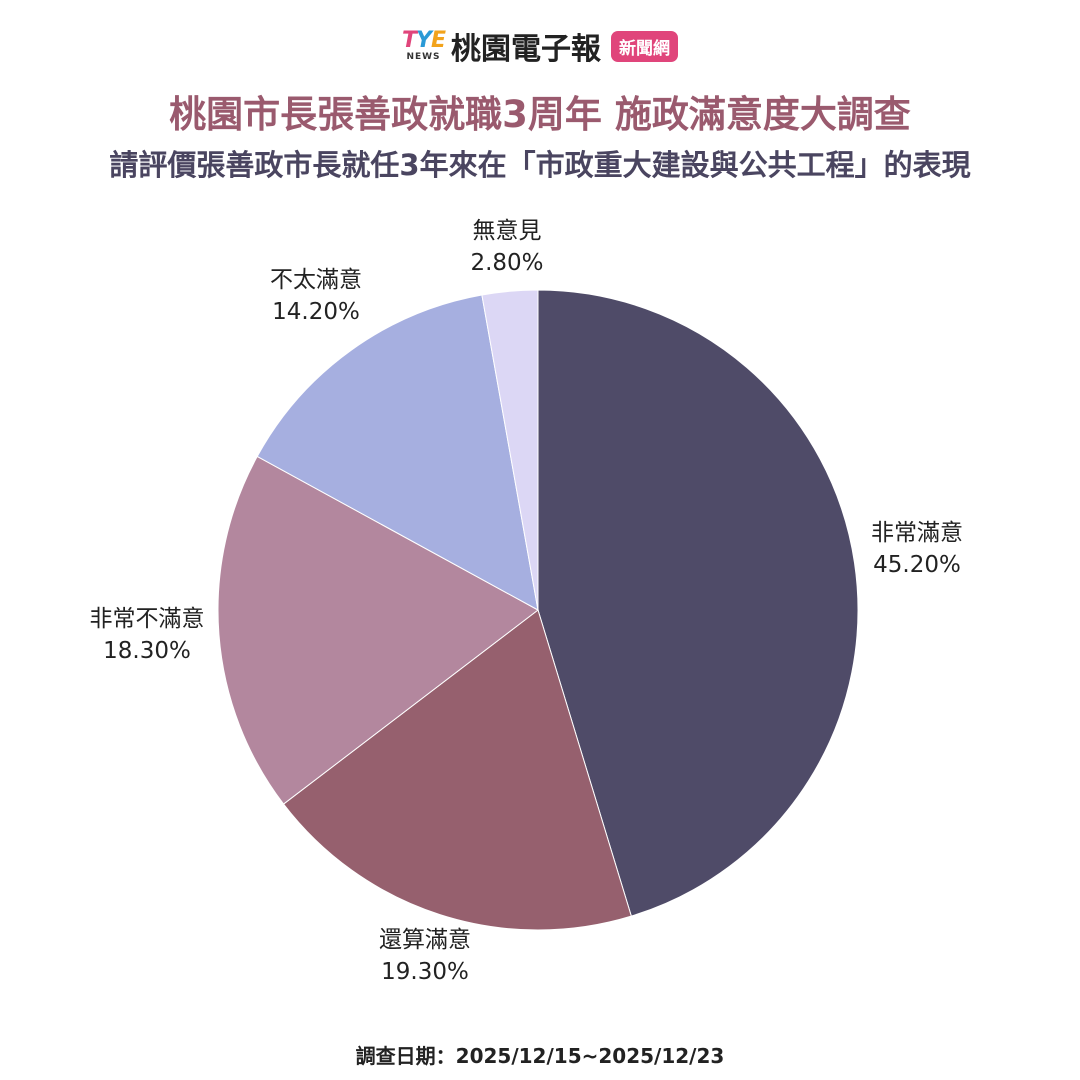 The width and height of the screenshot is (1080, 1080). What do you see at coordinates (424, 40) in the screenshot?
I see `logo-text: TYE` at bounding box center [424, 40].